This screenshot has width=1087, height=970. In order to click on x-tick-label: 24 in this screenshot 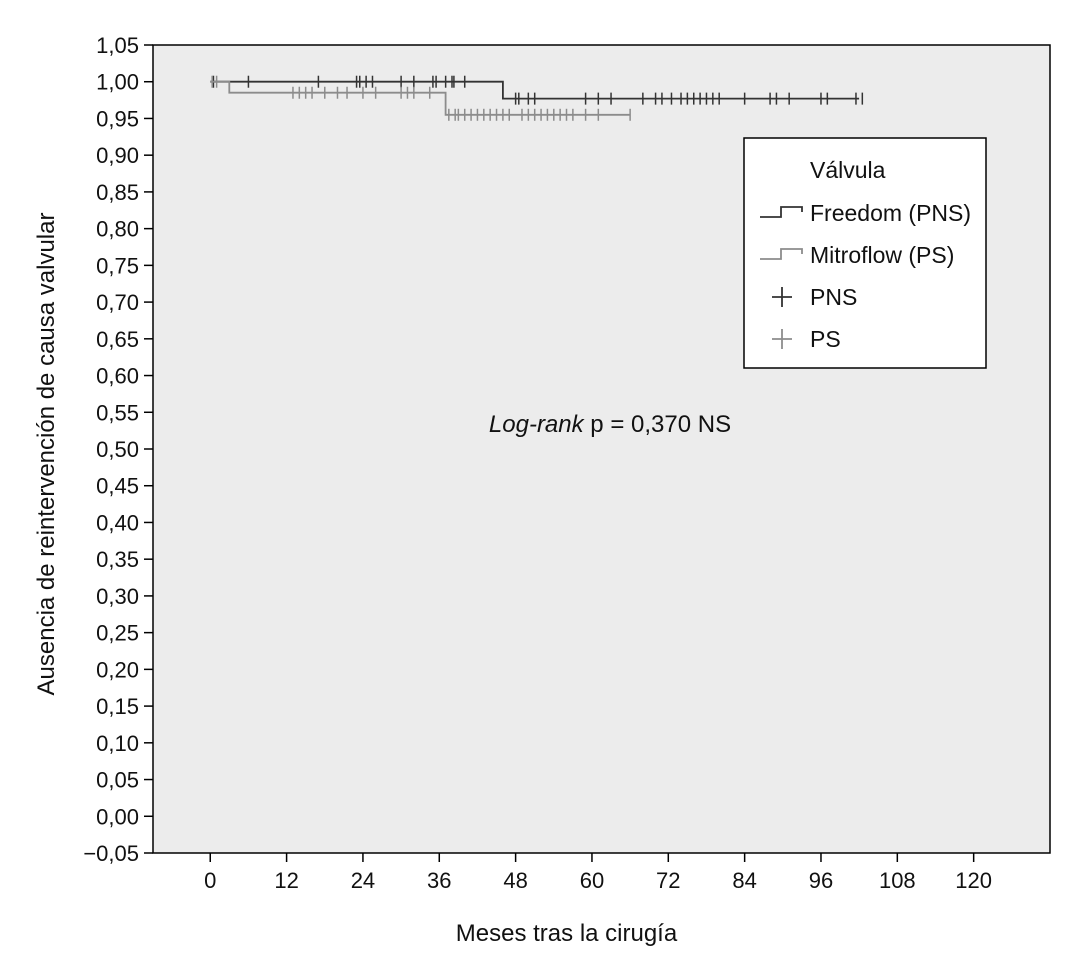, I will do `click(363, 880)`.